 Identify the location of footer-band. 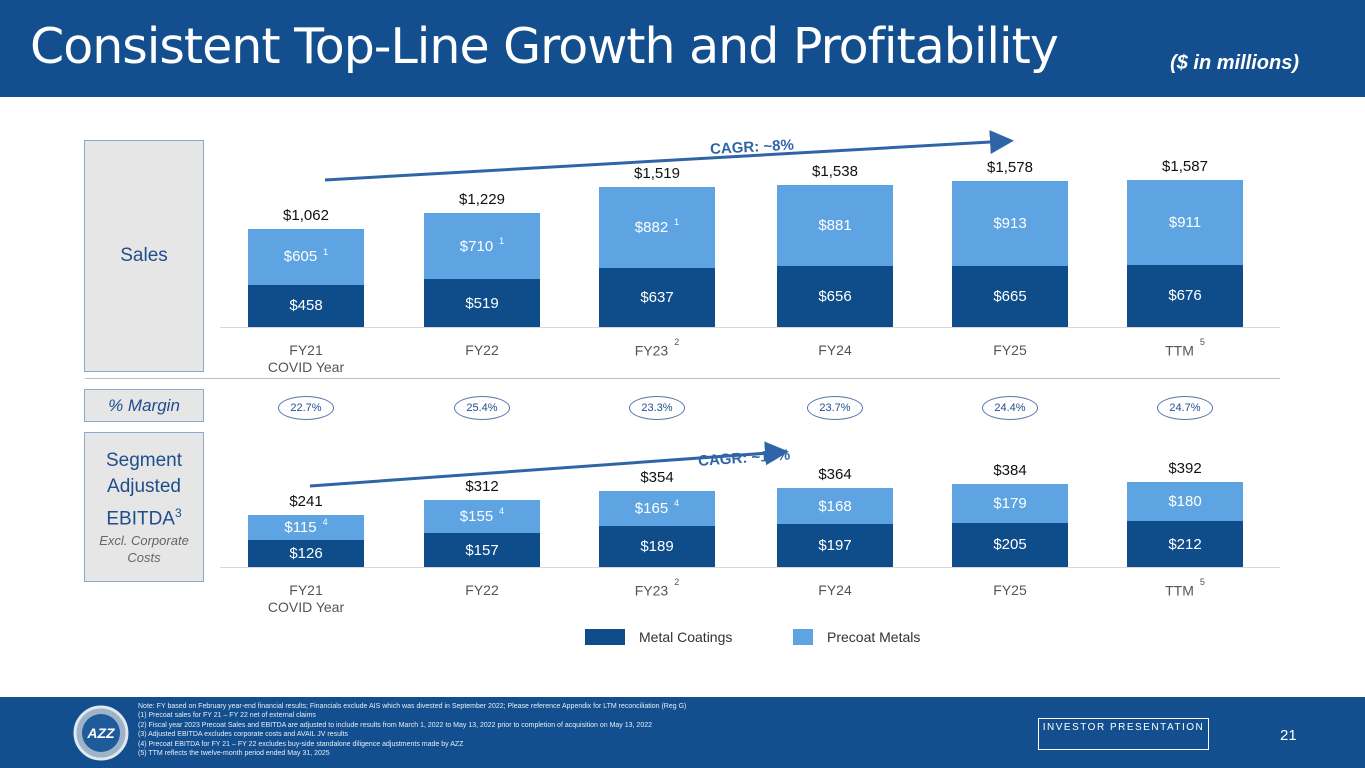
(682, 732).